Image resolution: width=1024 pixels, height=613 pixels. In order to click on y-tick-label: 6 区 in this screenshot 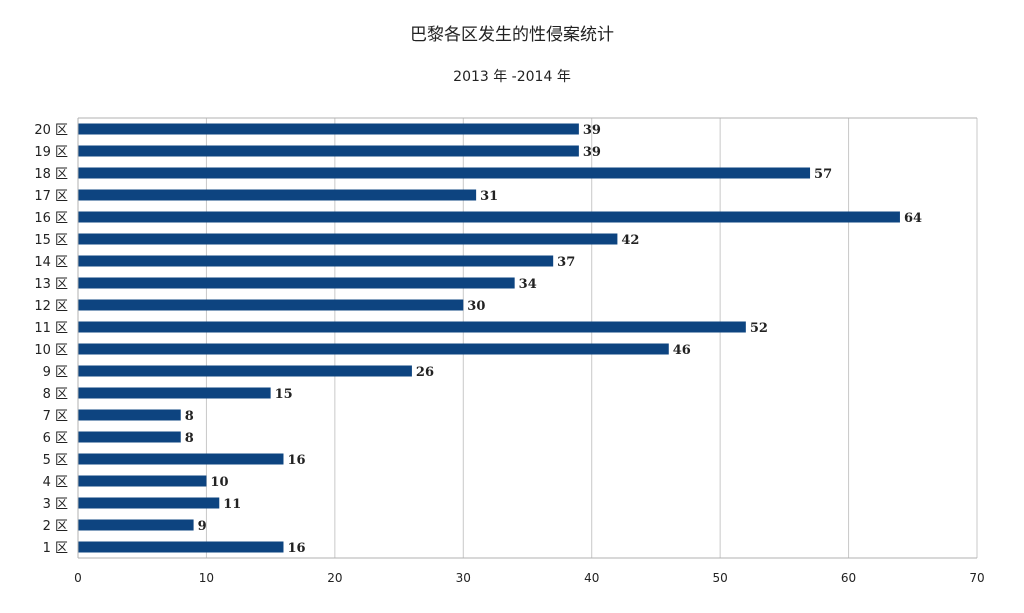, I will do `click(55, 438)`.